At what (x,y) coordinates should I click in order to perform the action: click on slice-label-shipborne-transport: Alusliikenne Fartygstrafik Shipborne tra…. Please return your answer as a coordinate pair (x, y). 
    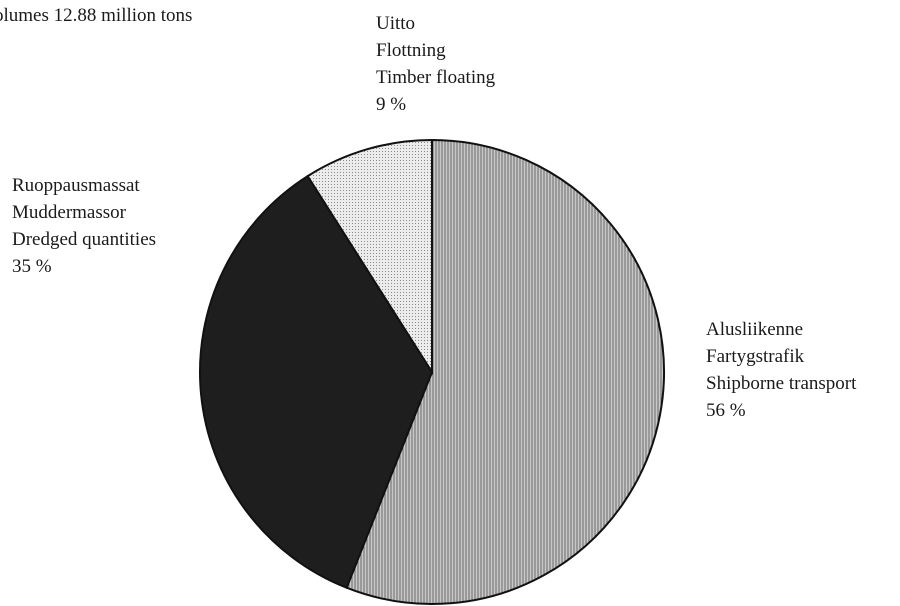
    Looking at the image, I should click on (781, 370).